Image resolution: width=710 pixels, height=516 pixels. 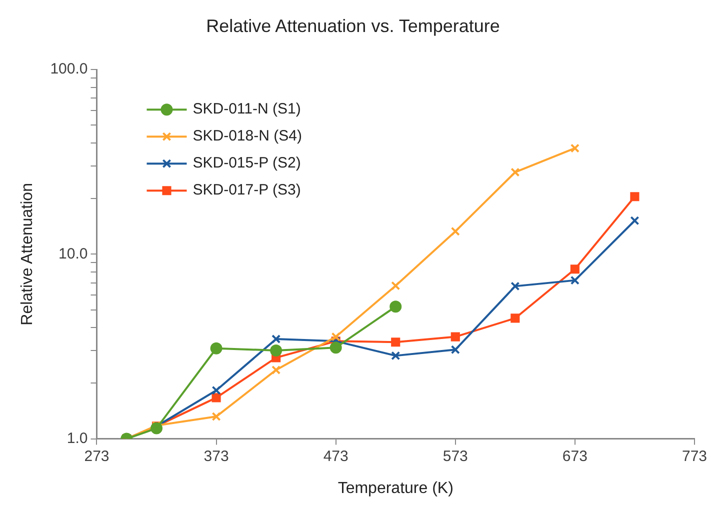 I want to click on x-tick-label: 673, so click(x=575, y=456).